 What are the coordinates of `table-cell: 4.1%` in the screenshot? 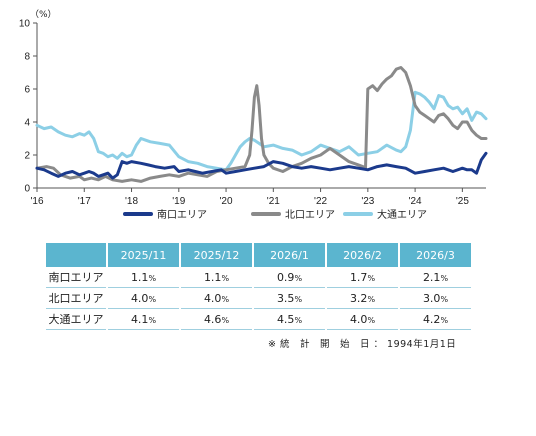 It's located at (143, 319).